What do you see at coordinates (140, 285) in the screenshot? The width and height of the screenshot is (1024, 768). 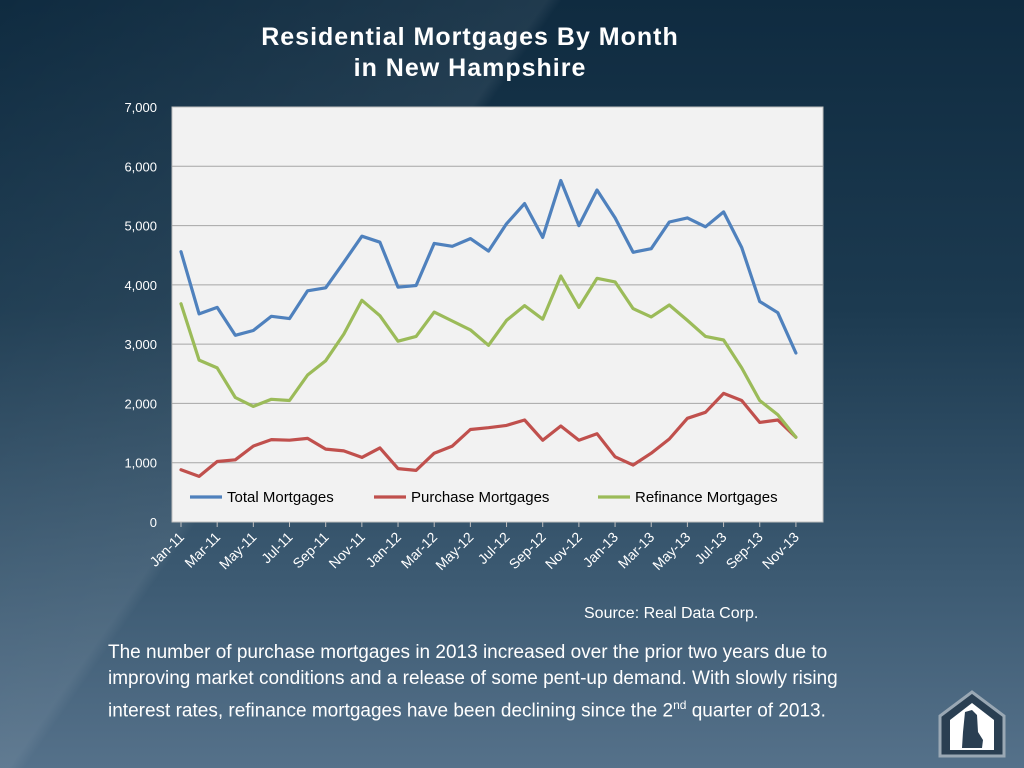 I see `y-tick-label: 4,000` at bounding box center [140, 285].